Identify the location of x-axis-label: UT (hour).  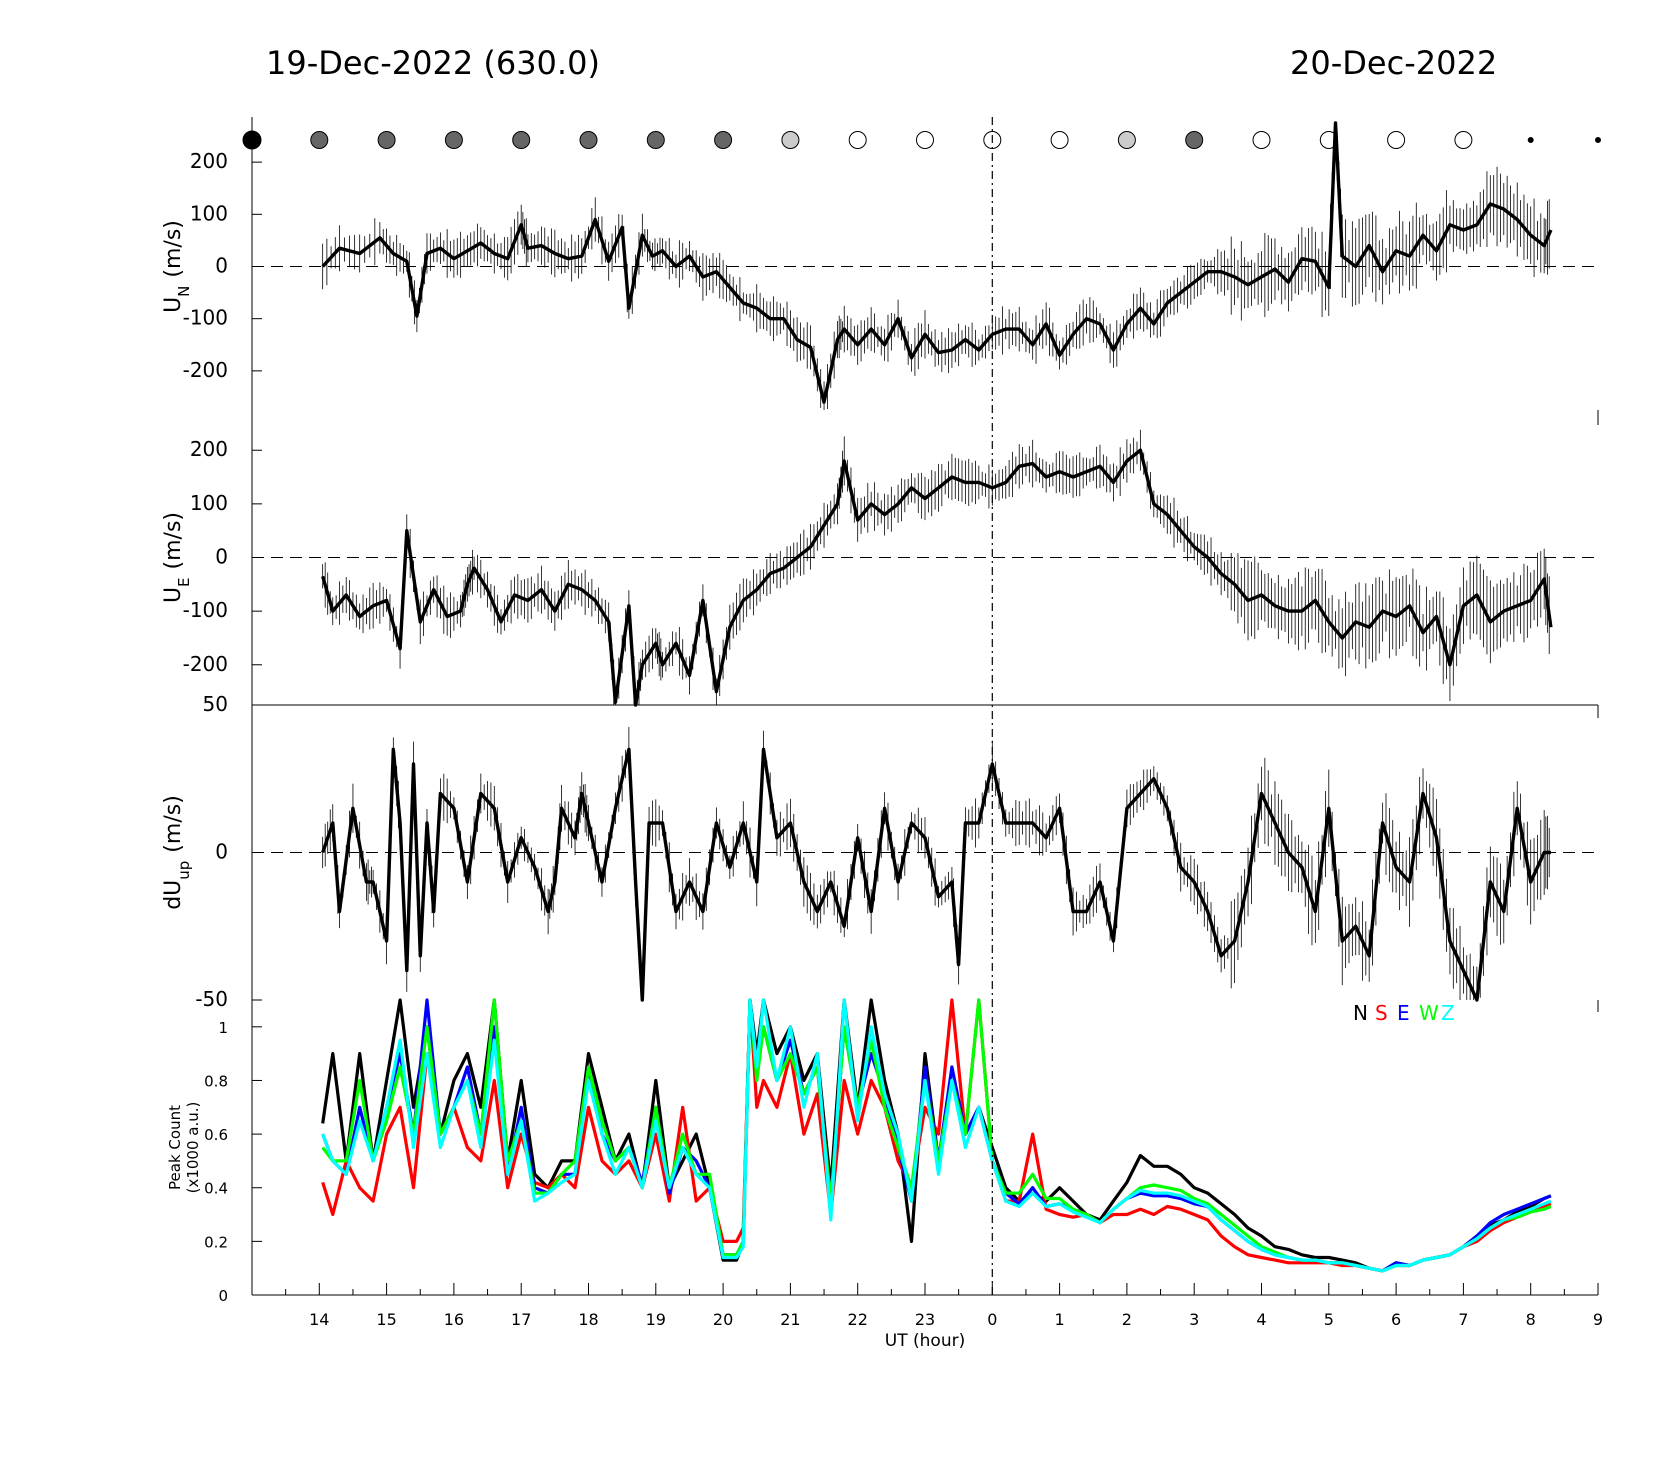
(925, 1341).